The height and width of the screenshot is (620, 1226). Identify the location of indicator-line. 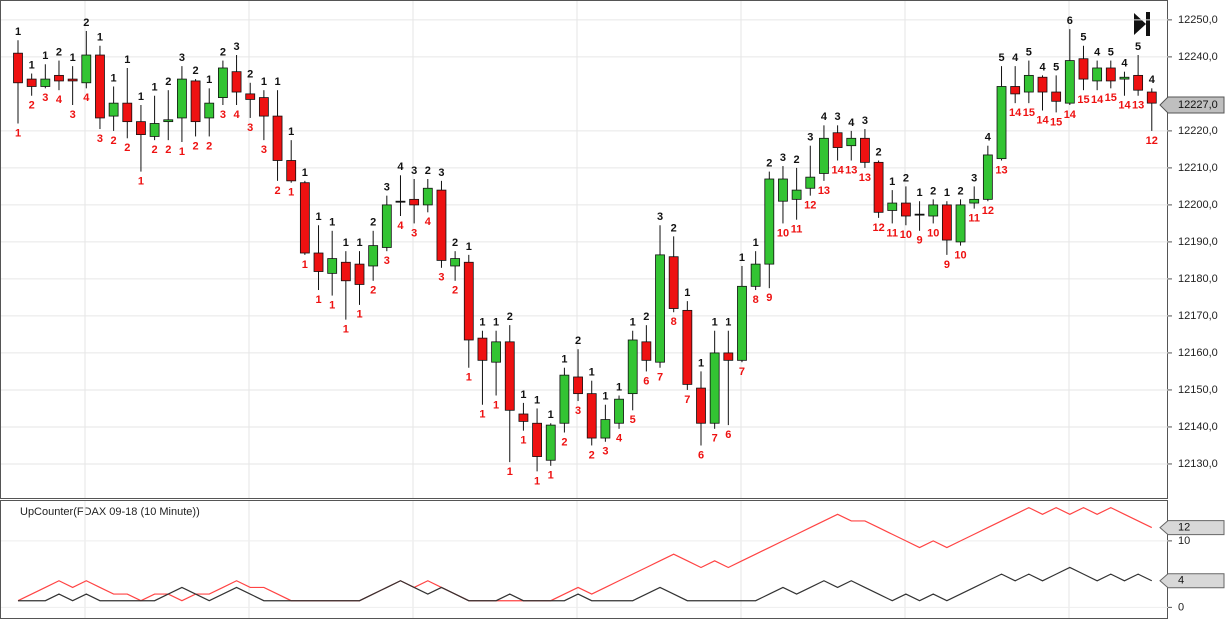
(585, 554).